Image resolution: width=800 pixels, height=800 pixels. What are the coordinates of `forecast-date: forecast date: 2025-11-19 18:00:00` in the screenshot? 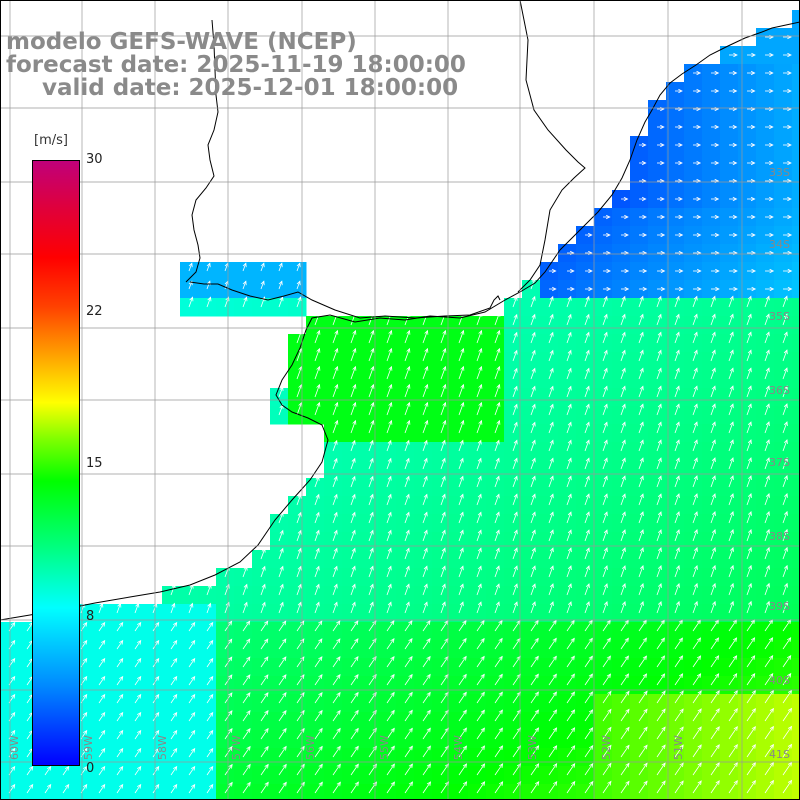 It's located at (236, 65).